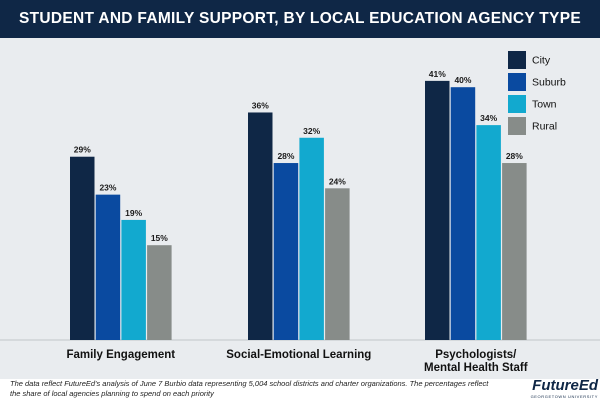 Image resolution: width=600 pixels, height=400 pixels. Describe the element at coordinates (311, 131) in the screenshot. I see `value-label: 32%` at that location.